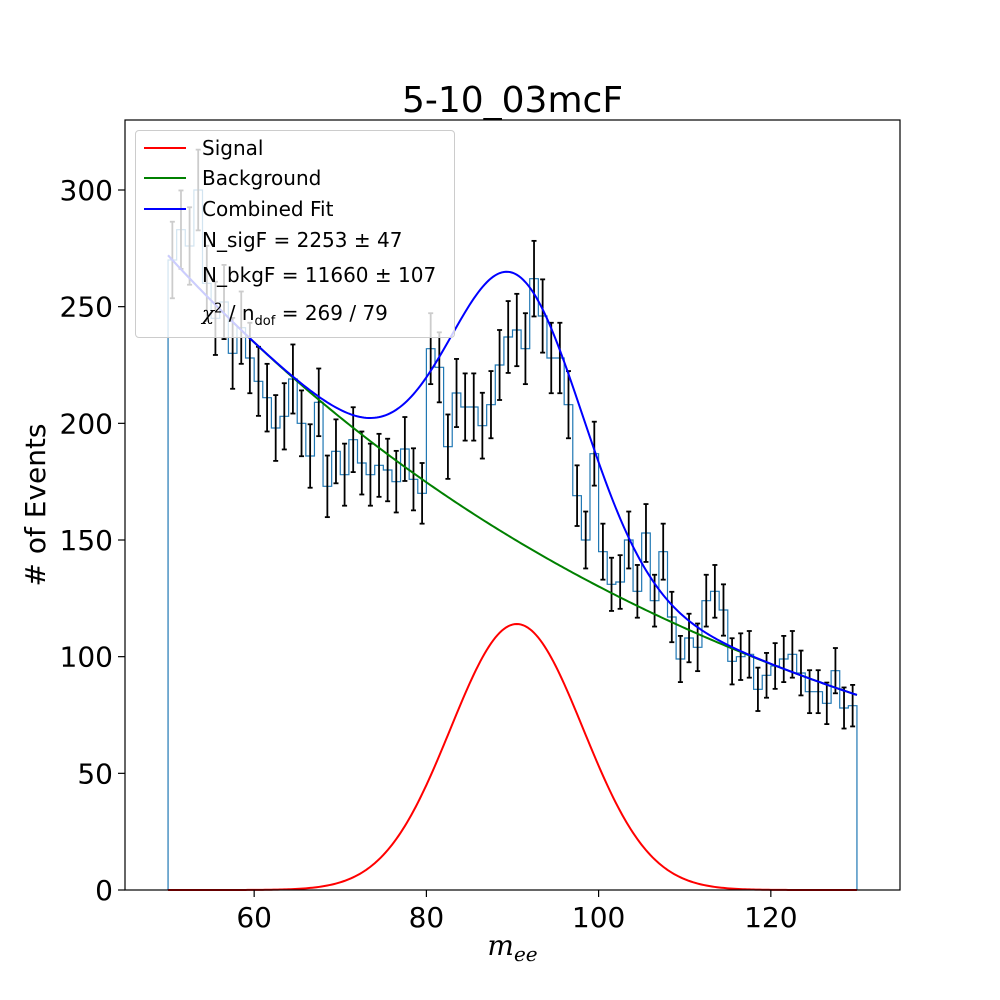 The height and width of the screenshot is (1000, 1000). I want to click on legend-combined-swatch, so click(165, 209).